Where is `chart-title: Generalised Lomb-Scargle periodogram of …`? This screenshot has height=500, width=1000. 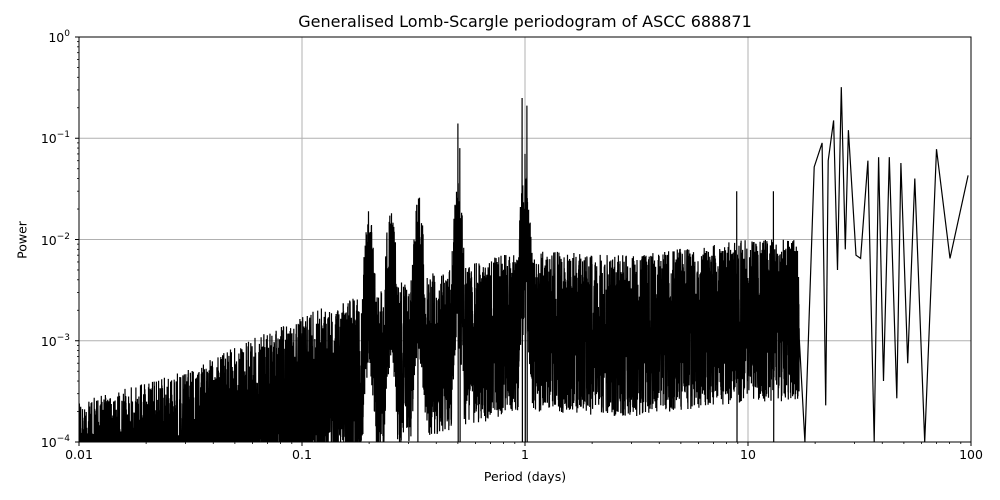 chart-title: Generalised Lomb-Scargle periodogram of … is located at coordinates (525, 21).